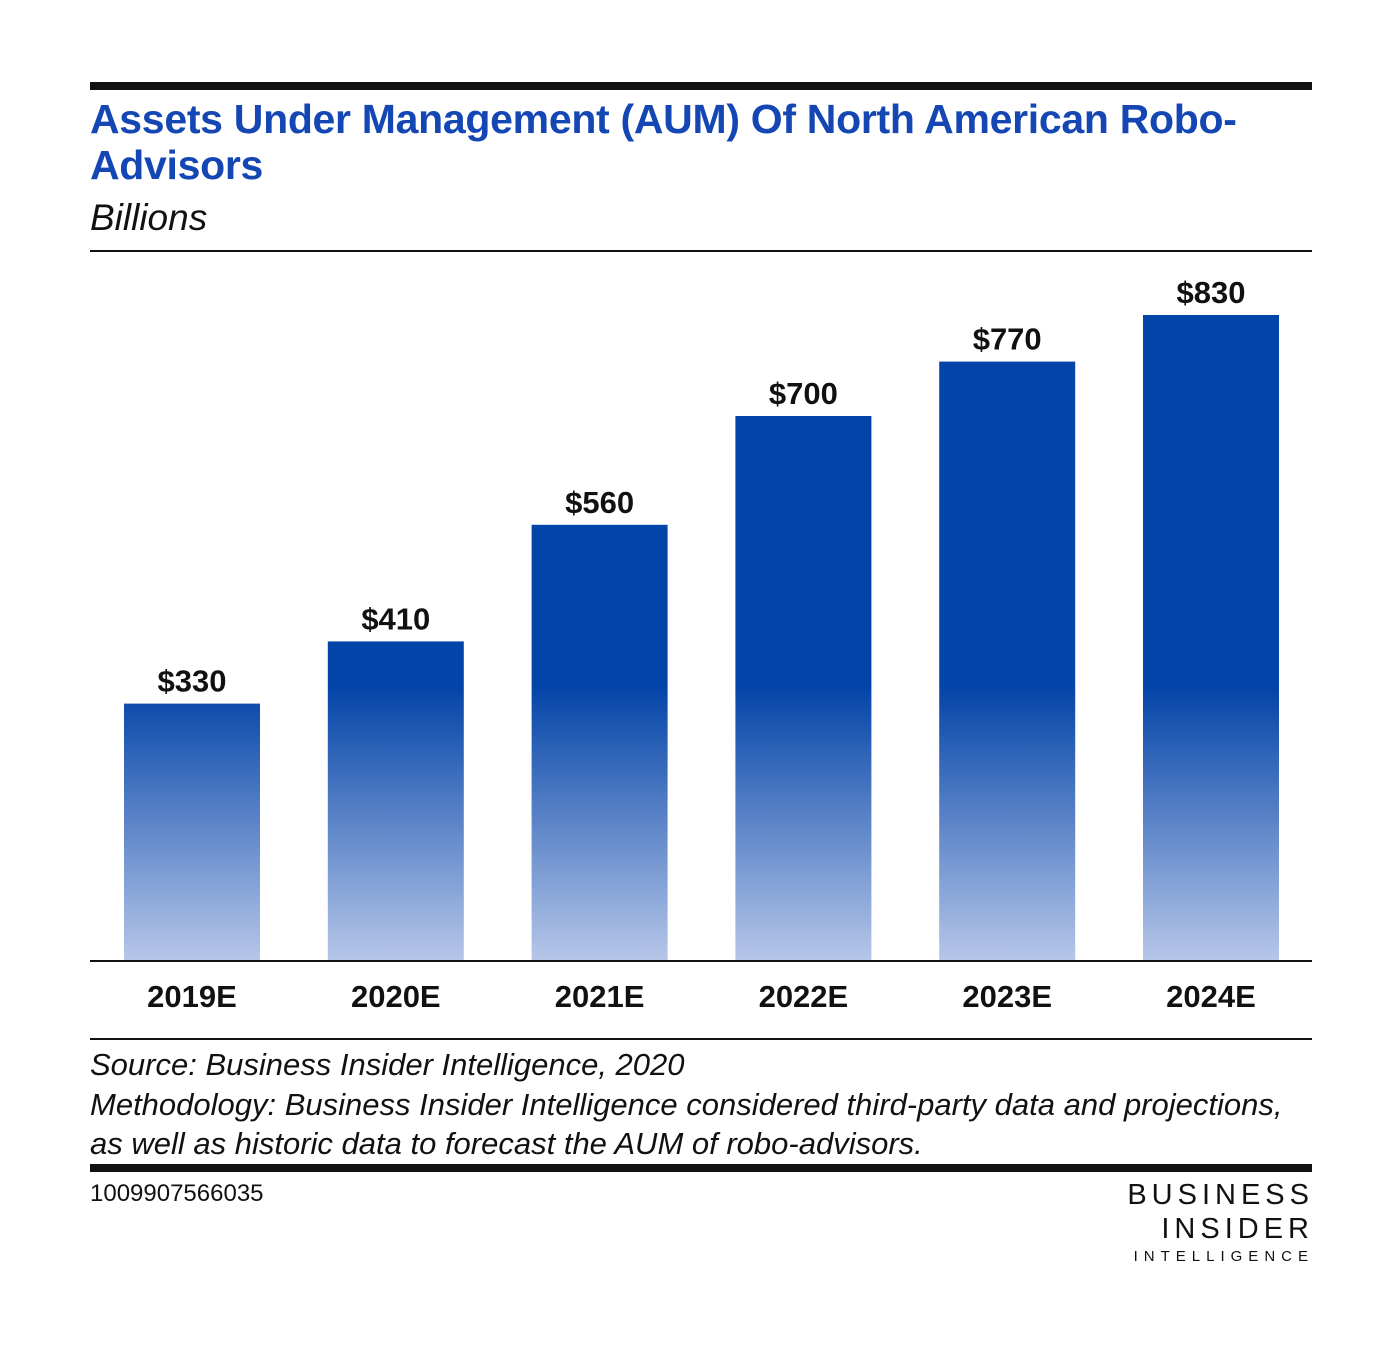 This screenshot has width=1400, height=1354. What do you see at coordinates (599, 502) in the screenshot?
I see `bar-value-label: $560` at bounding box center [599, 502].